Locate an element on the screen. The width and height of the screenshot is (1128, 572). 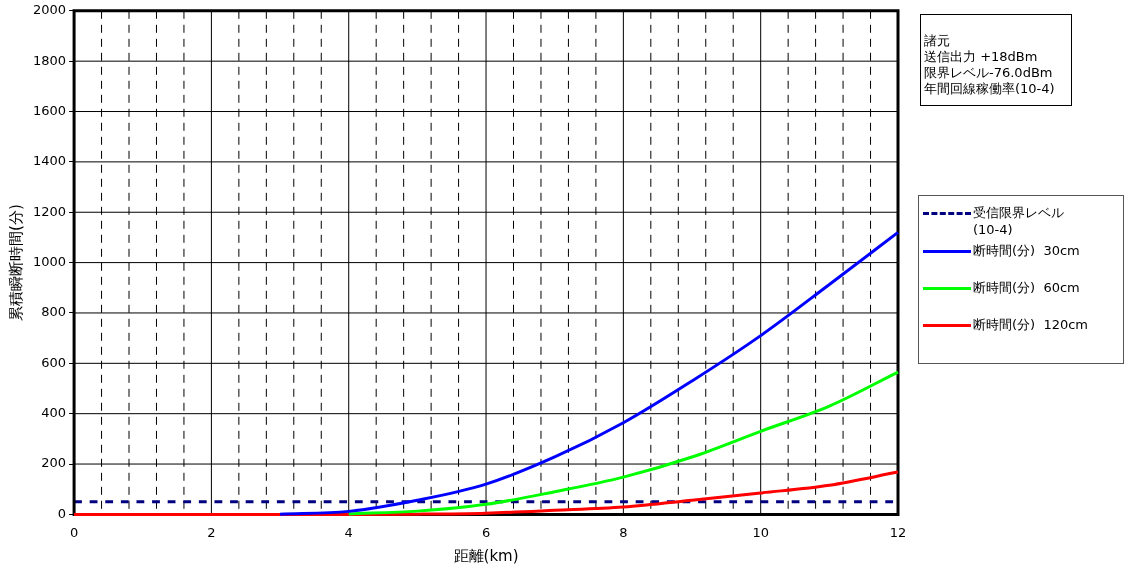
info-box: 諸元 送信出力 +18dBm 限界レベル-76.0dBm 年間回線稼働率(10-4) is located at coordinates (996, 60).